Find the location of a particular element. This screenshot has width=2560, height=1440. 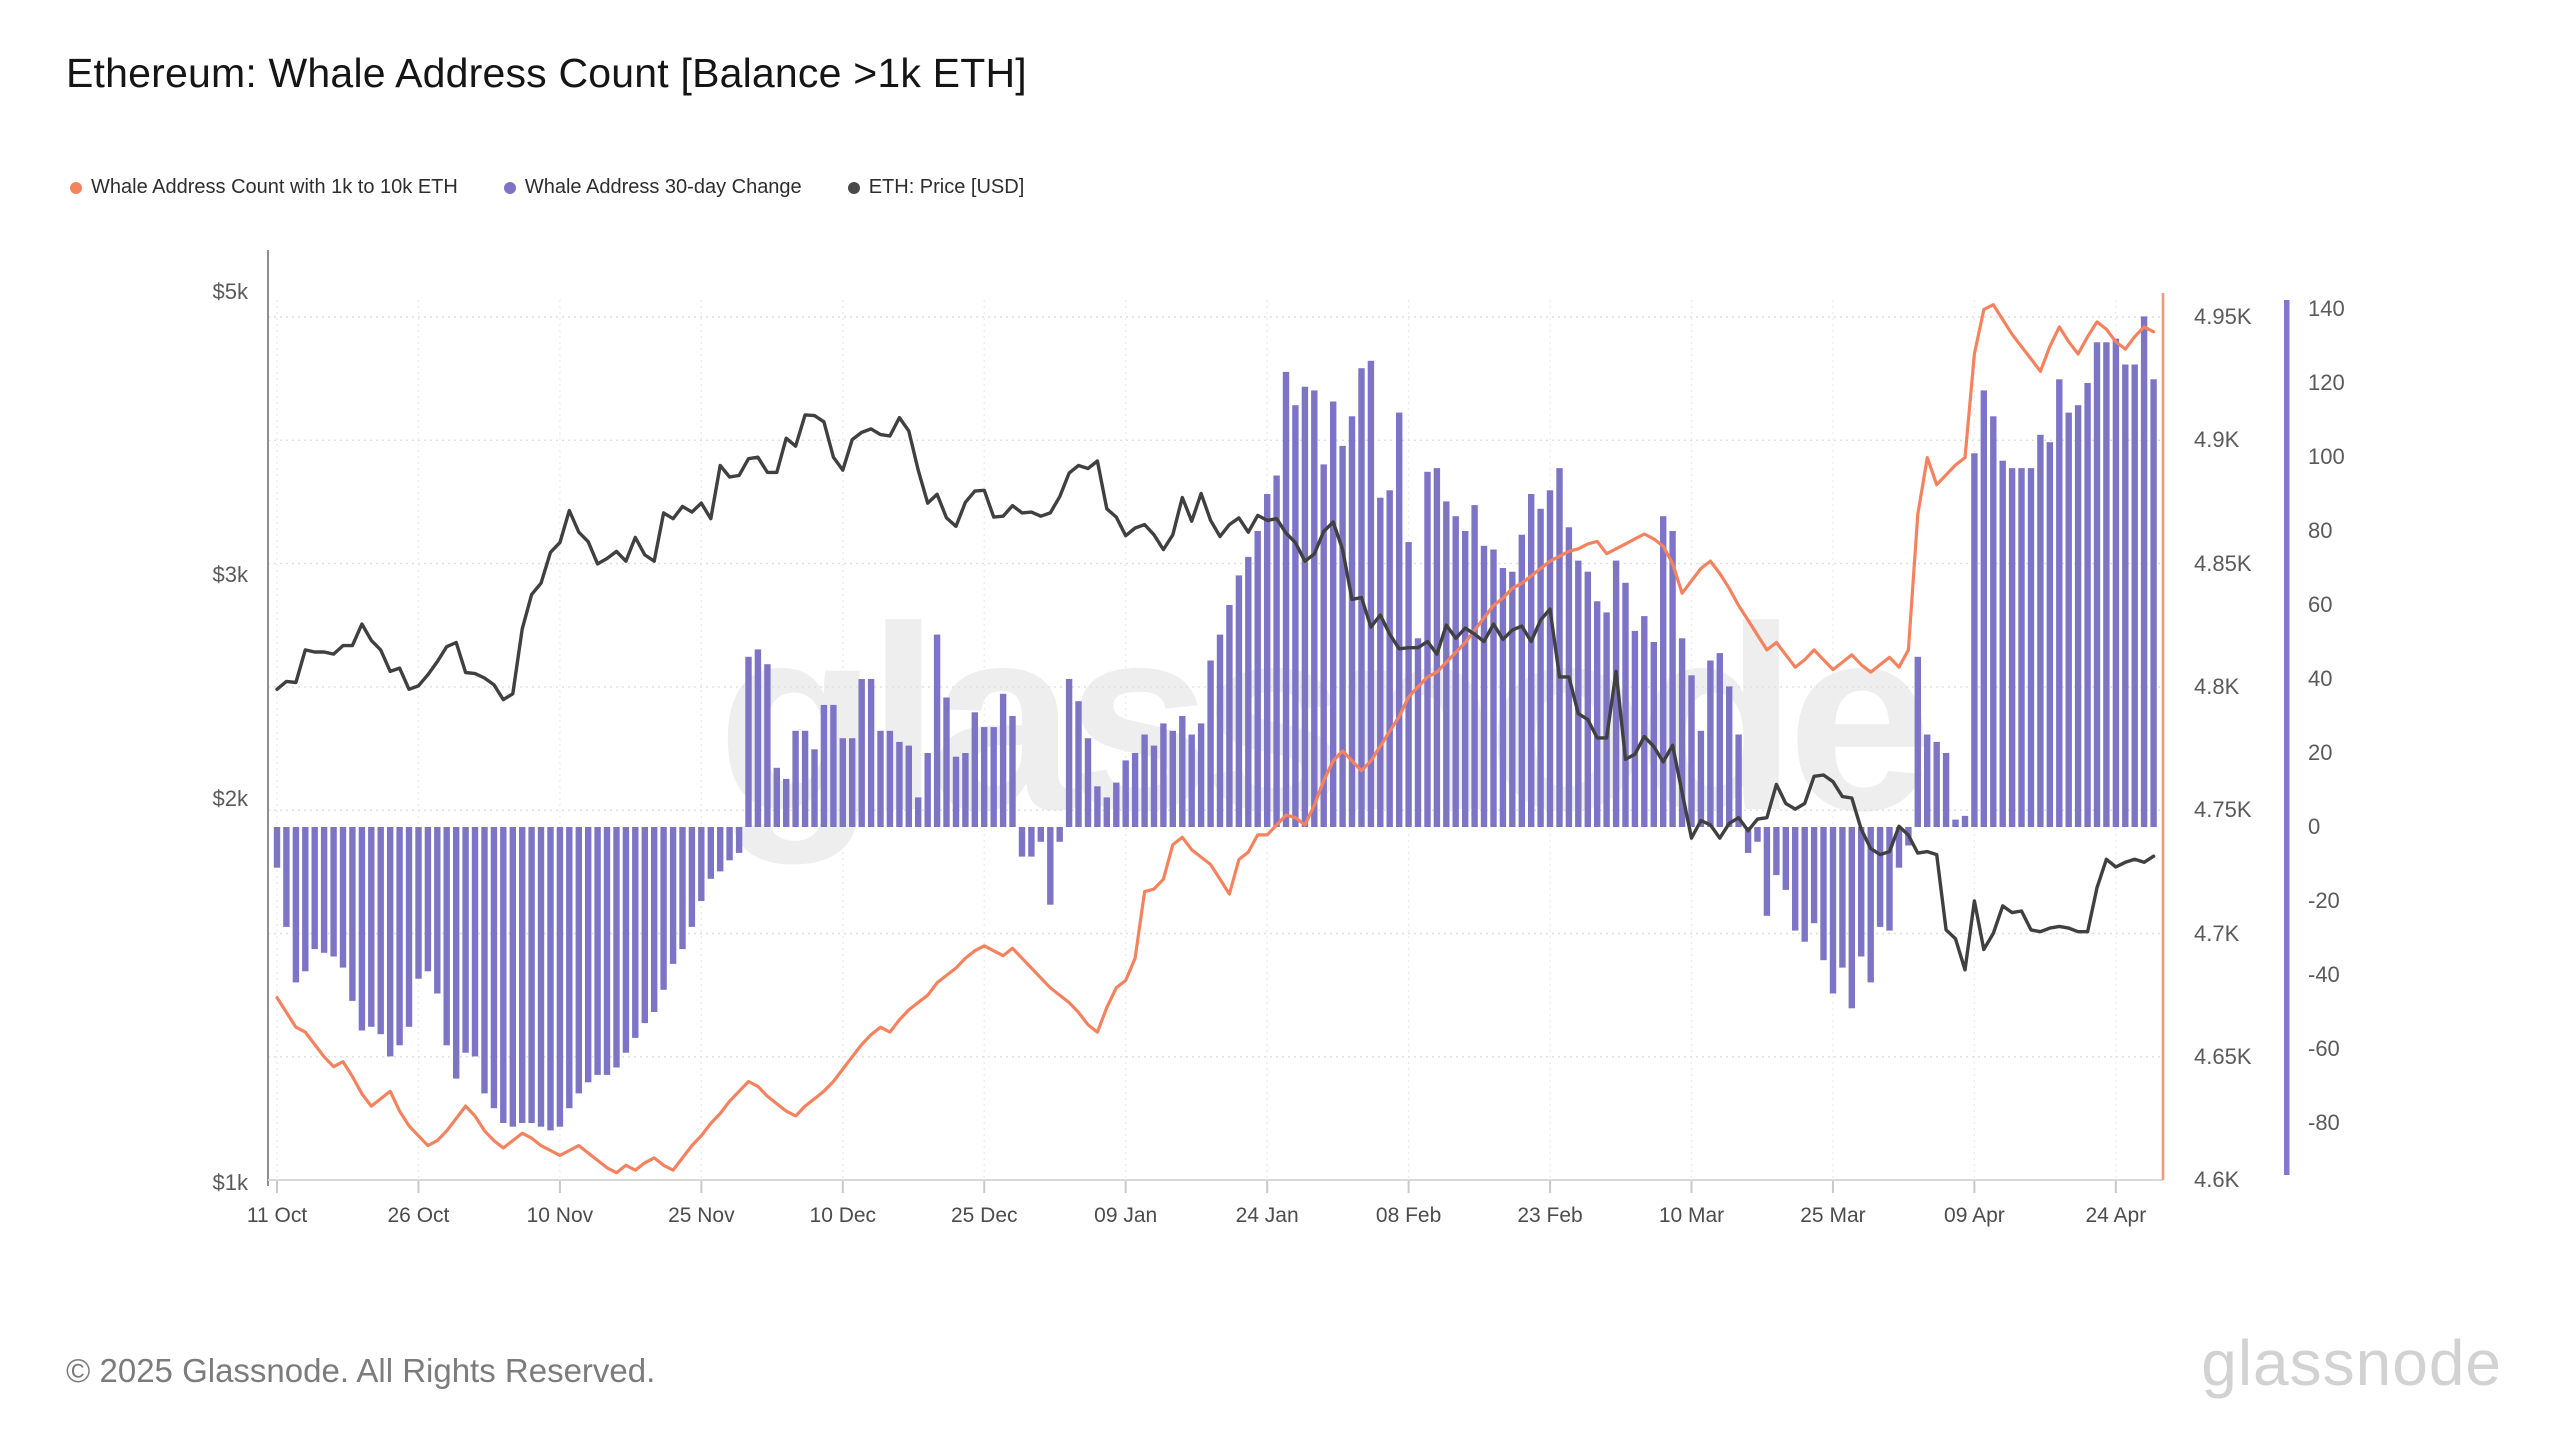

legend-label: Whale Address Count with 1k to 10k ETH is located at coordinates (274, 187).